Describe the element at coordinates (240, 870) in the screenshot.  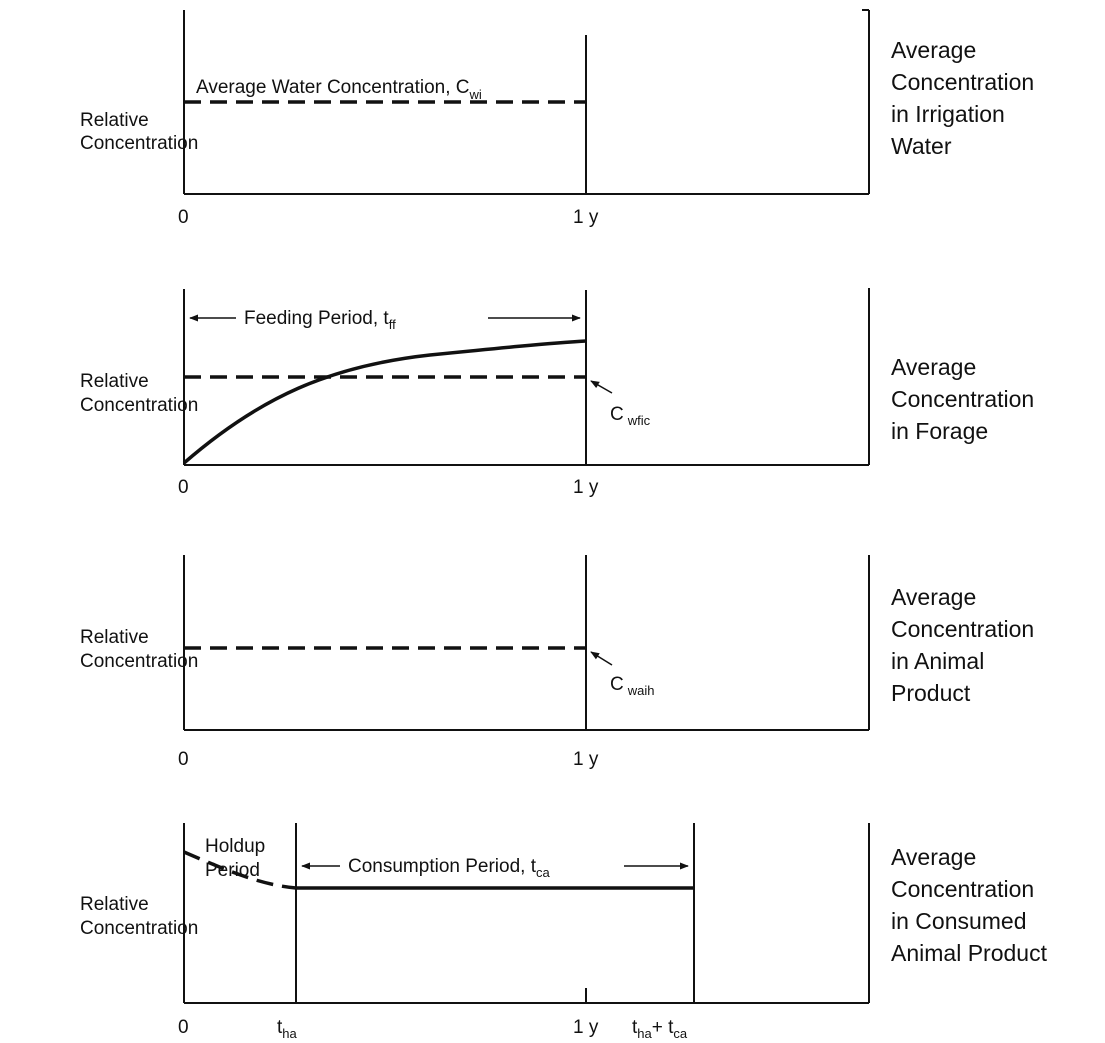
I see `holdup-decay-curve` at that location.